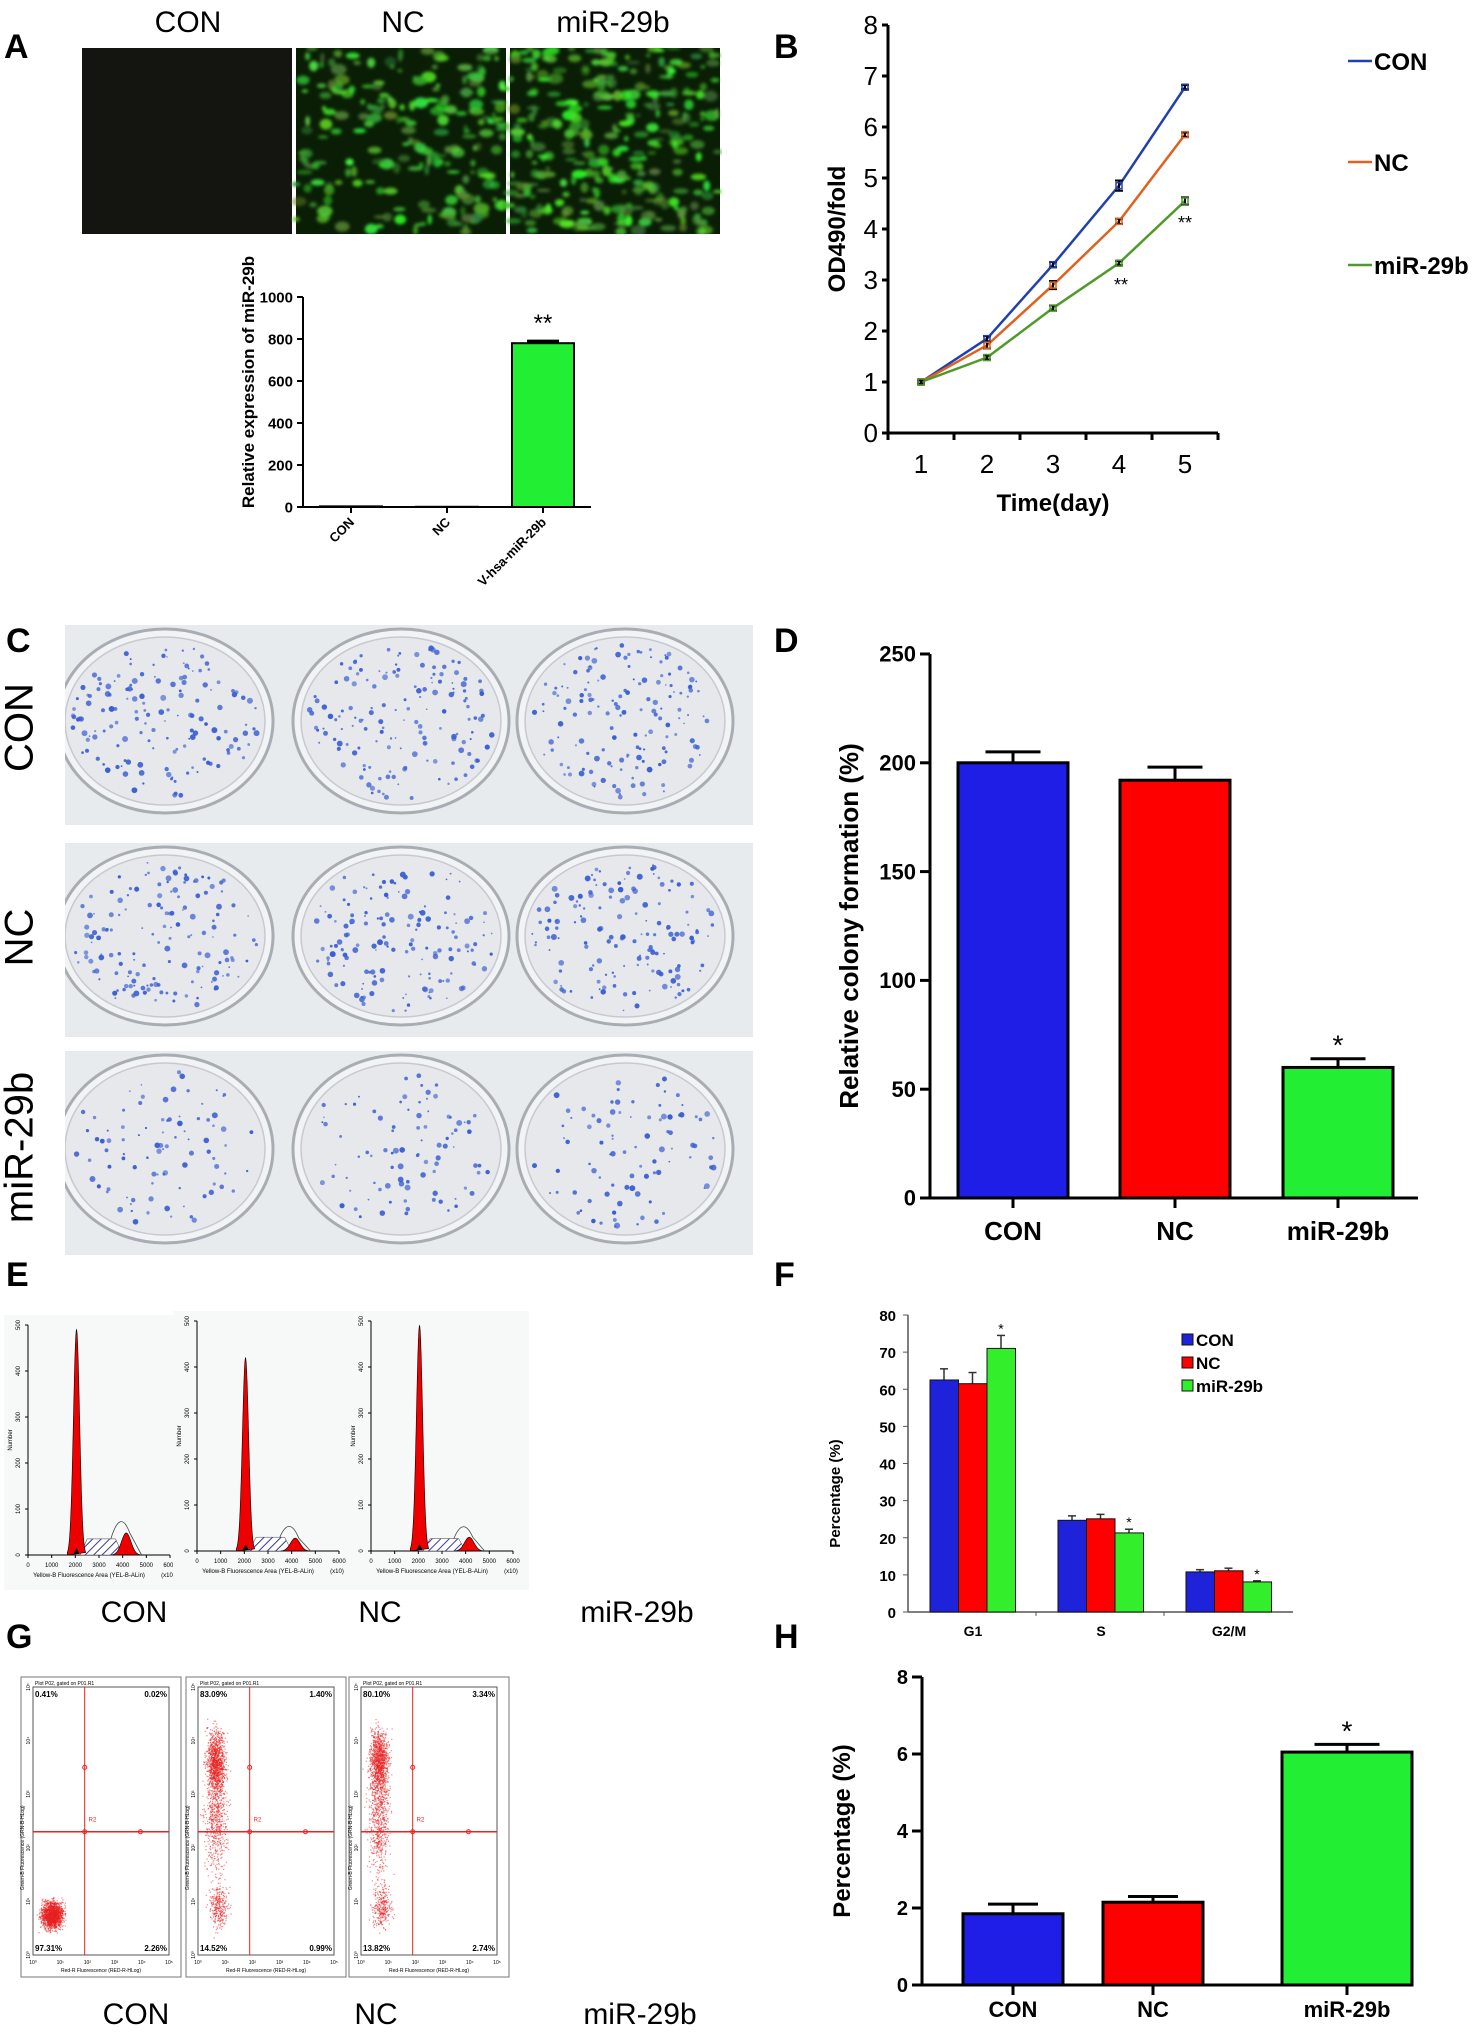  What do you see at coordinates (248, 382) in the screenshot?
I see `a-y-axis-label: Relative expression of miR-29b` at bounding box center [248, 382].